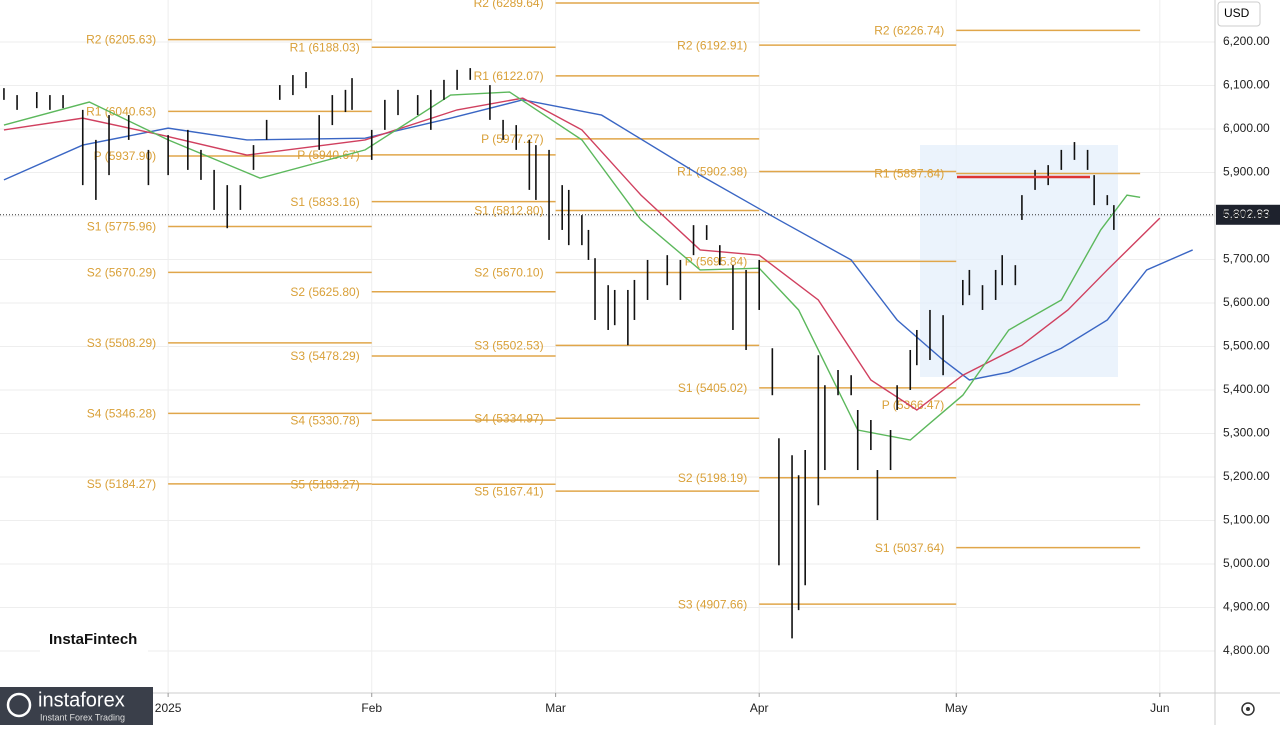 This screenshot has width=1280, height=730. What do you see at coordinates (168, 708) in the screenshot?
I see `x-tick-label: 2025` at bounding box center [168, 708].